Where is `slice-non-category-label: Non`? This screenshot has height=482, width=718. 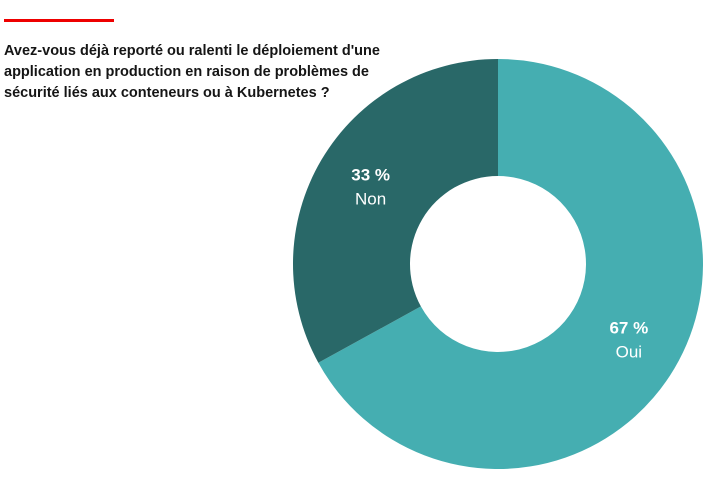 slice-non-category-label: Non is located at coordinates (370, 199).